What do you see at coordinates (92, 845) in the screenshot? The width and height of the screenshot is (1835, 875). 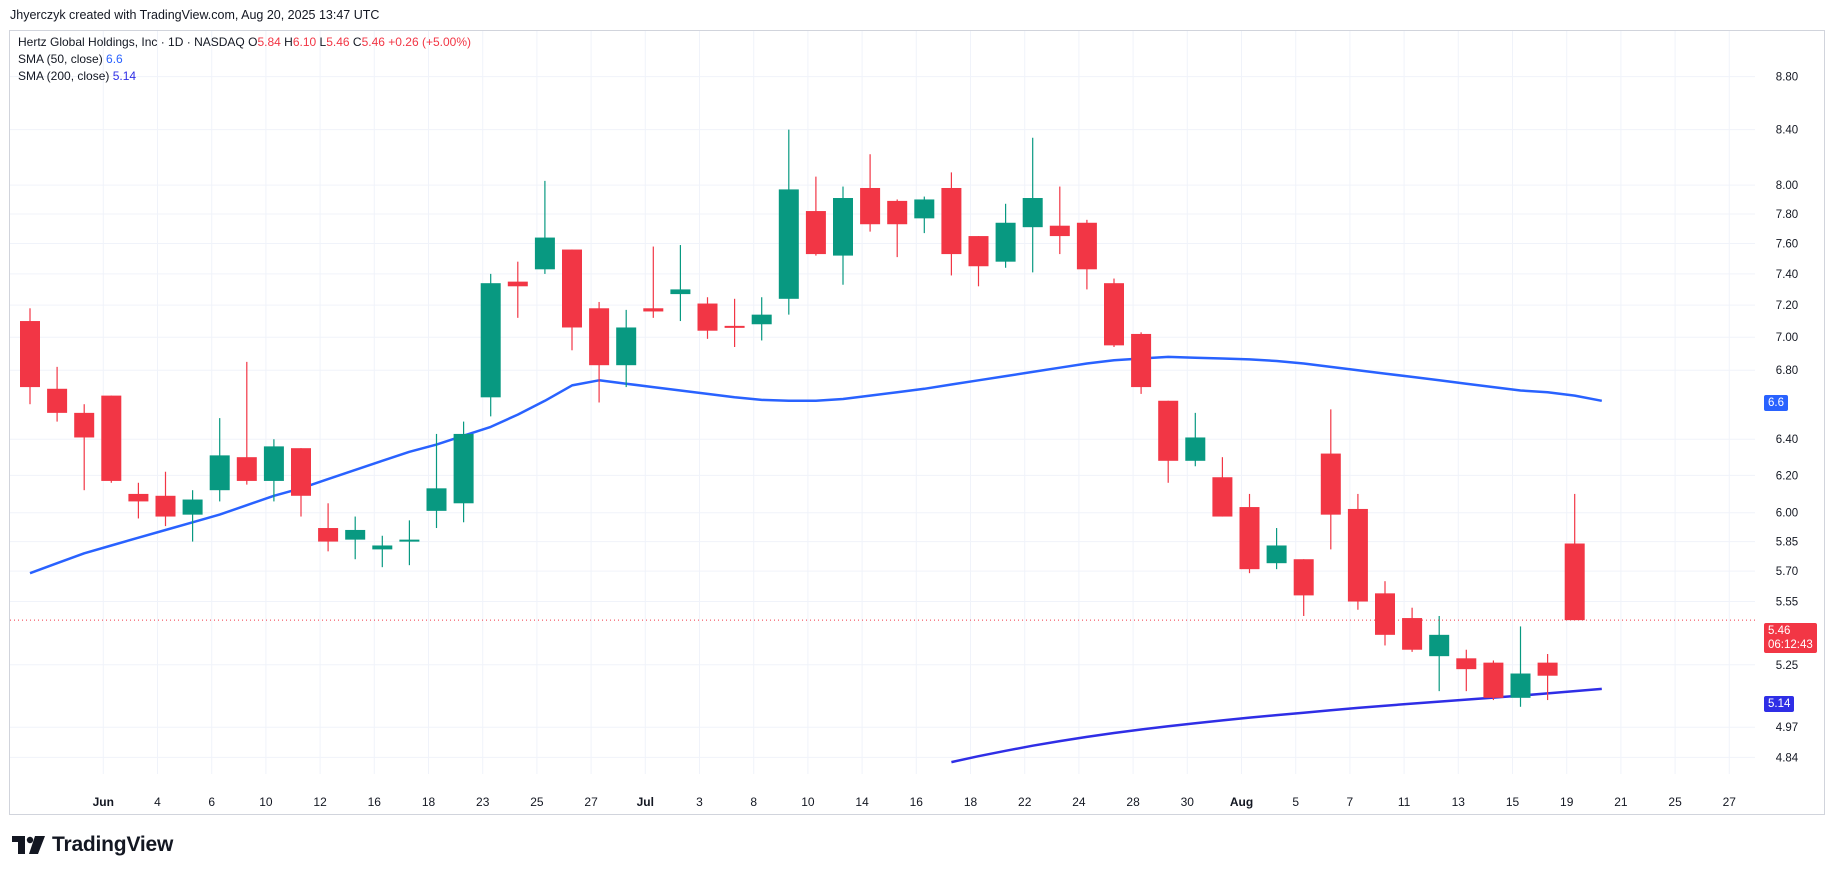 I see `tradingview-brand: TradingView` at bounding box center [92, 845].